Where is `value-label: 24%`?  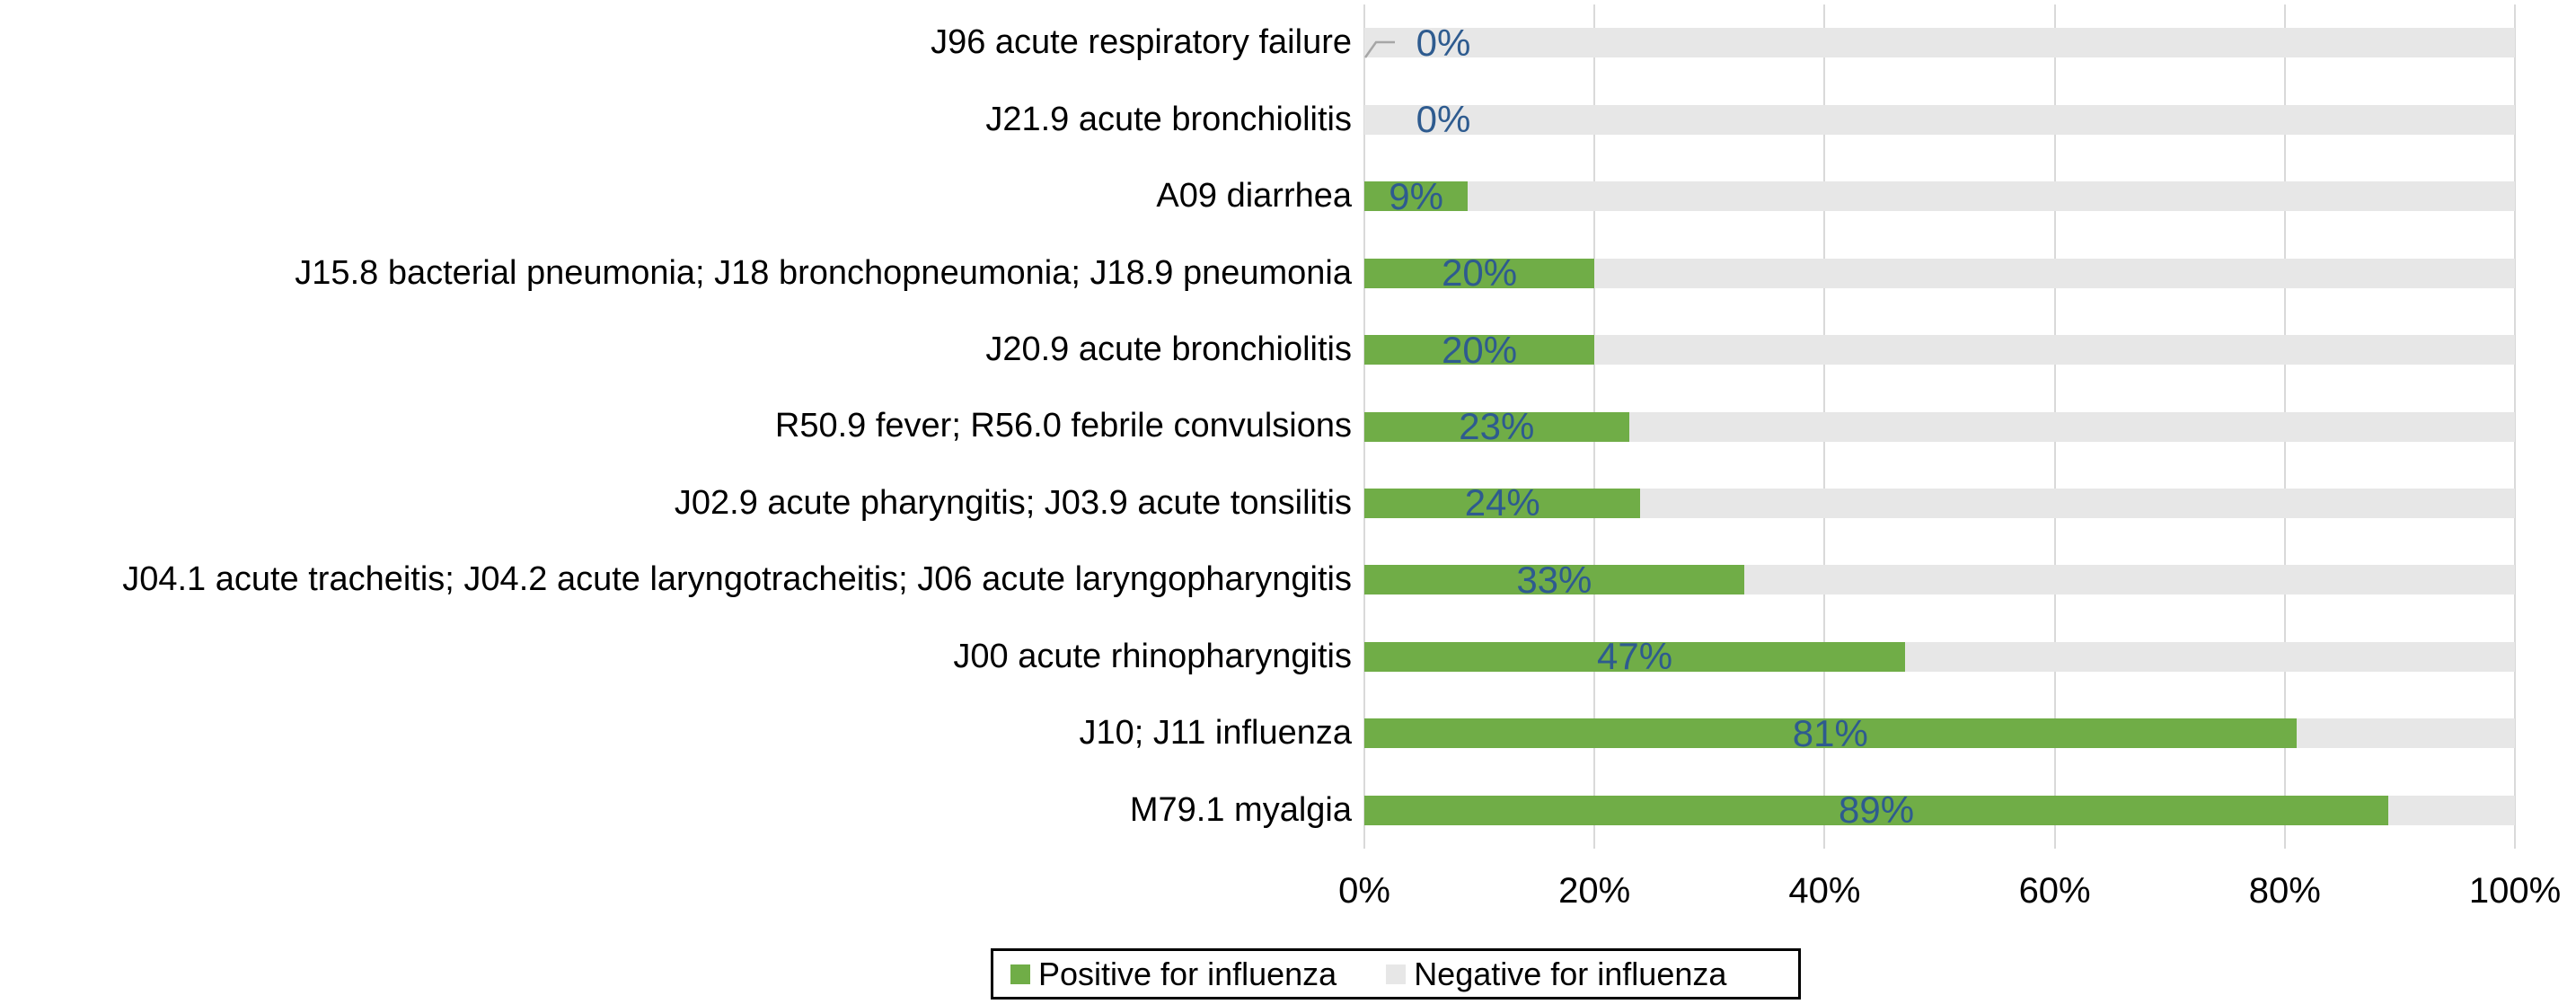 value-label: 24% is located at coordinates (1502, 502).